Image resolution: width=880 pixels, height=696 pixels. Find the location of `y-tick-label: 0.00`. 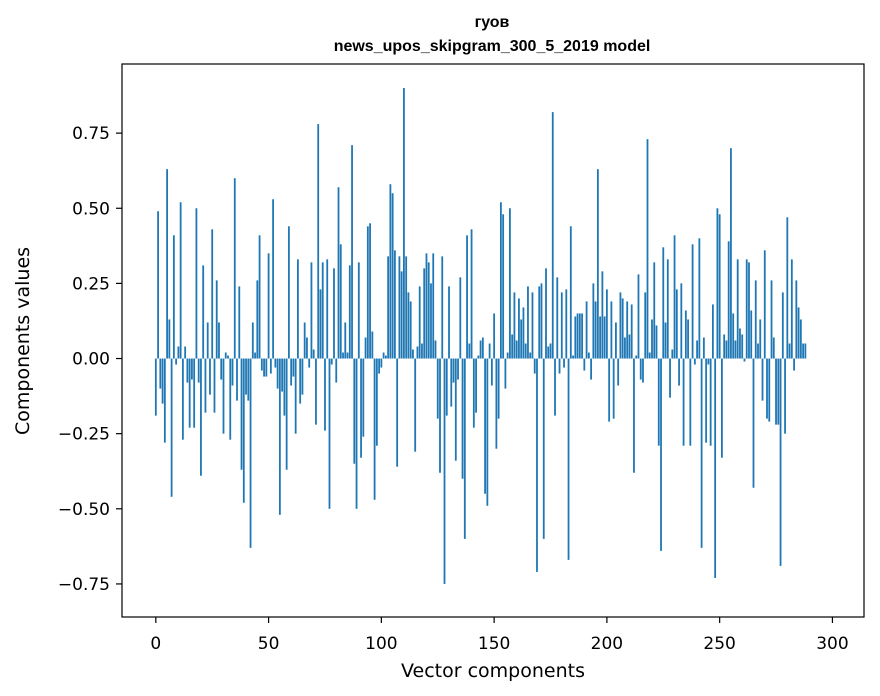

y-tick-label: 0.00 is located at coordinates (91, 360).